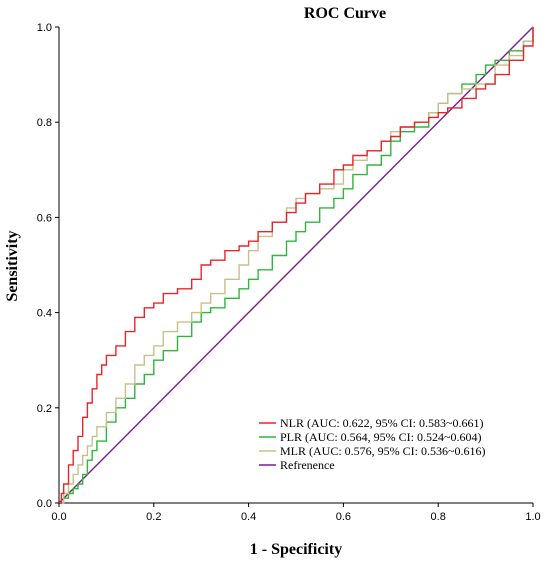  I want to click on legend-label-nlr: NLR (AUC: 0.622, 95% CI: 0.583~0.661), so click(381, 423).